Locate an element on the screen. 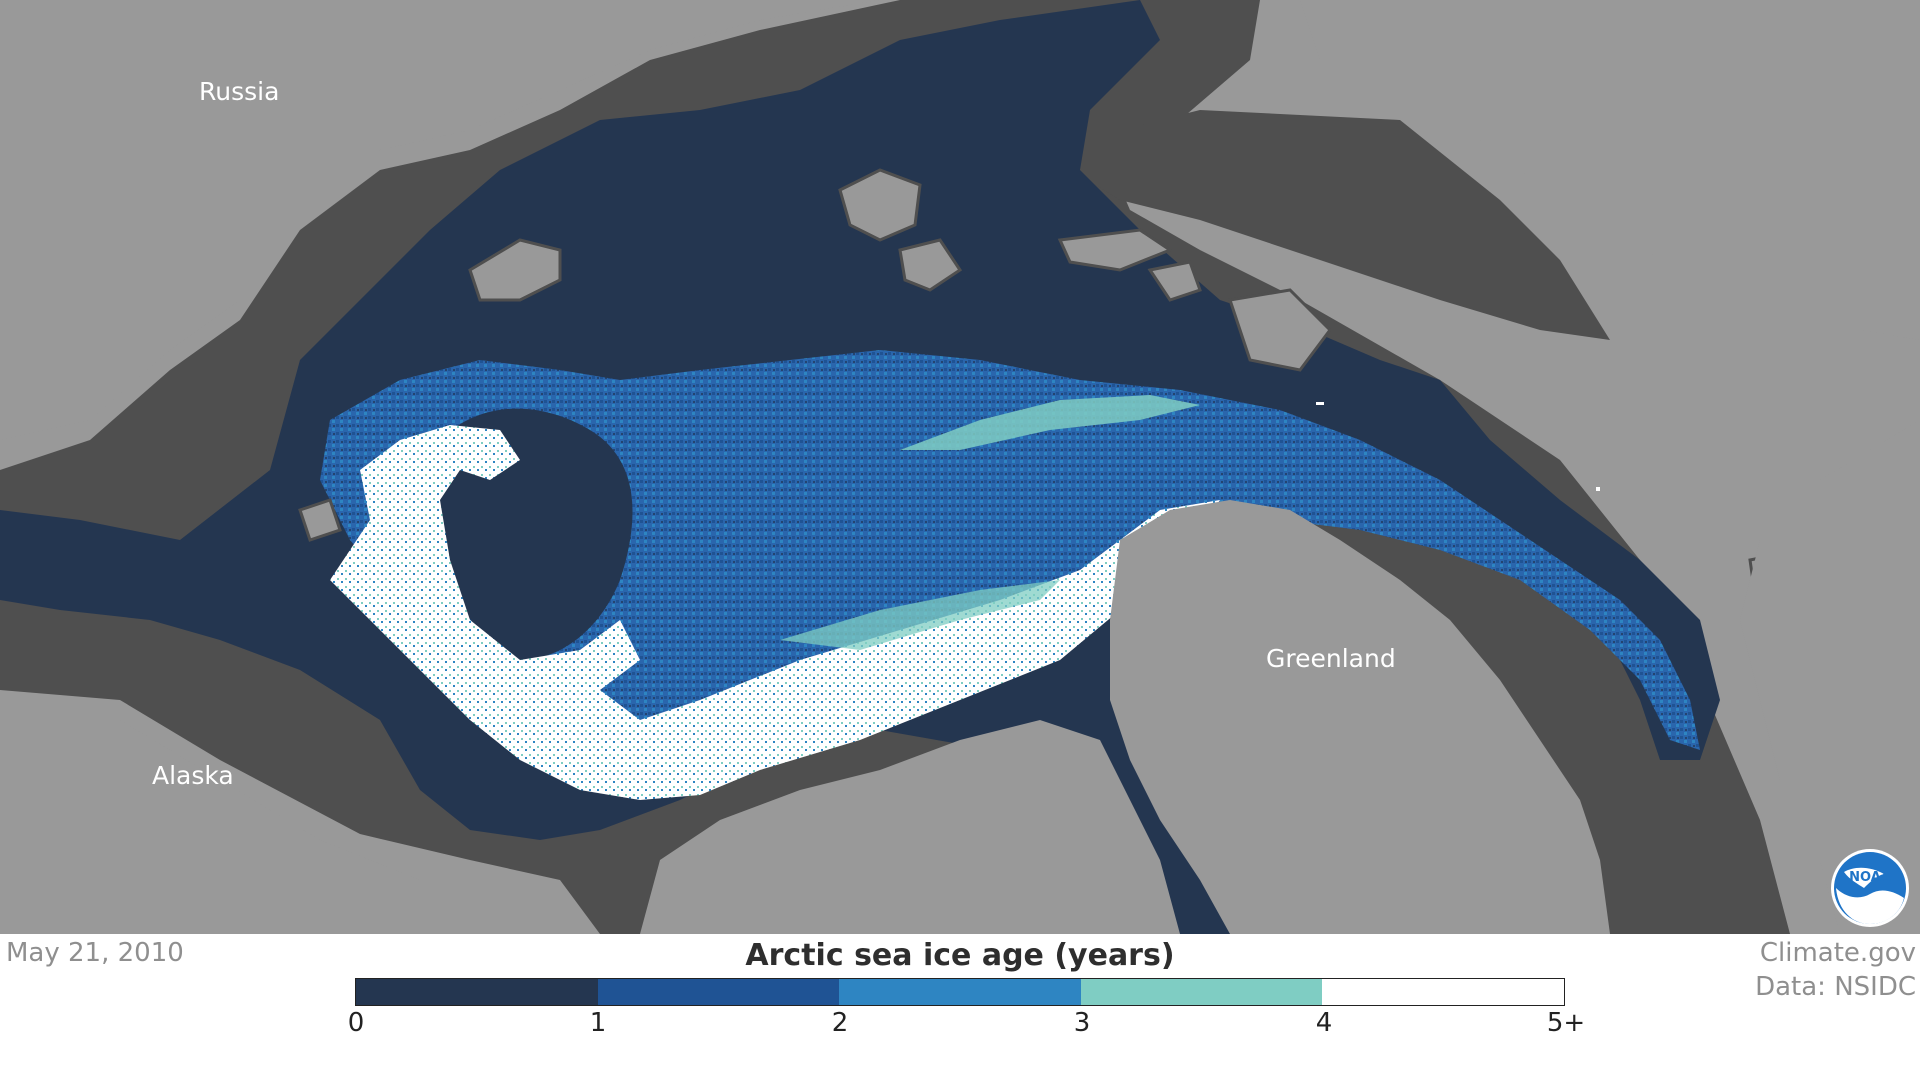  legend-tick: 4 is located at coordinates (1324, 1023).